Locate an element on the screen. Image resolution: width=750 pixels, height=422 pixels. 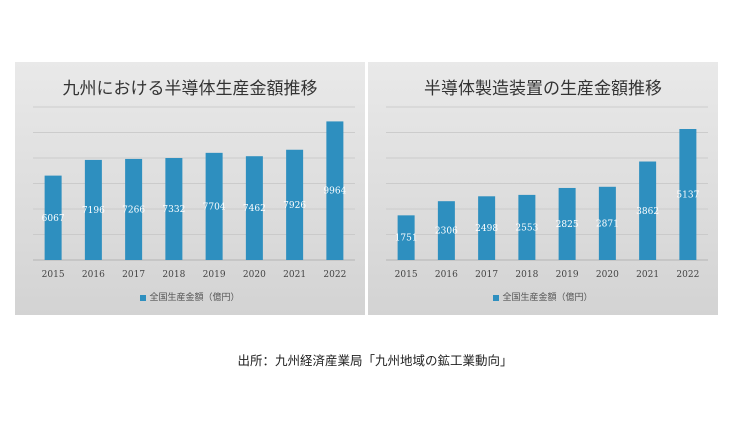
source-caption: 出所：九州経済産業局「九州地域の鉱工業動向」 is located at coordinates (375, 360).